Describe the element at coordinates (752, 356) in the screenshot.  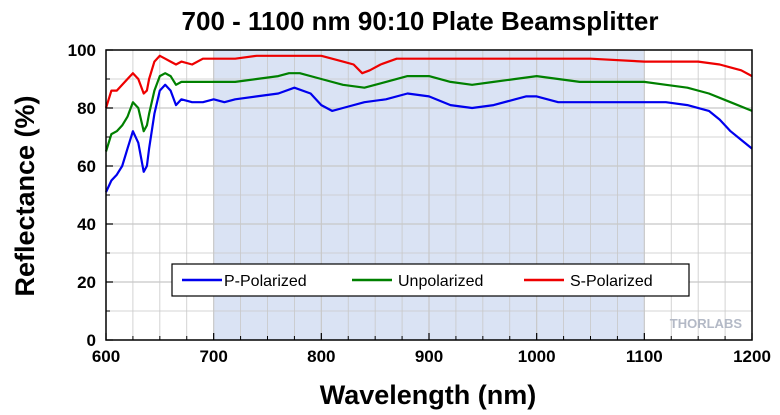
I see `x-tick-label: 1200` at that location.